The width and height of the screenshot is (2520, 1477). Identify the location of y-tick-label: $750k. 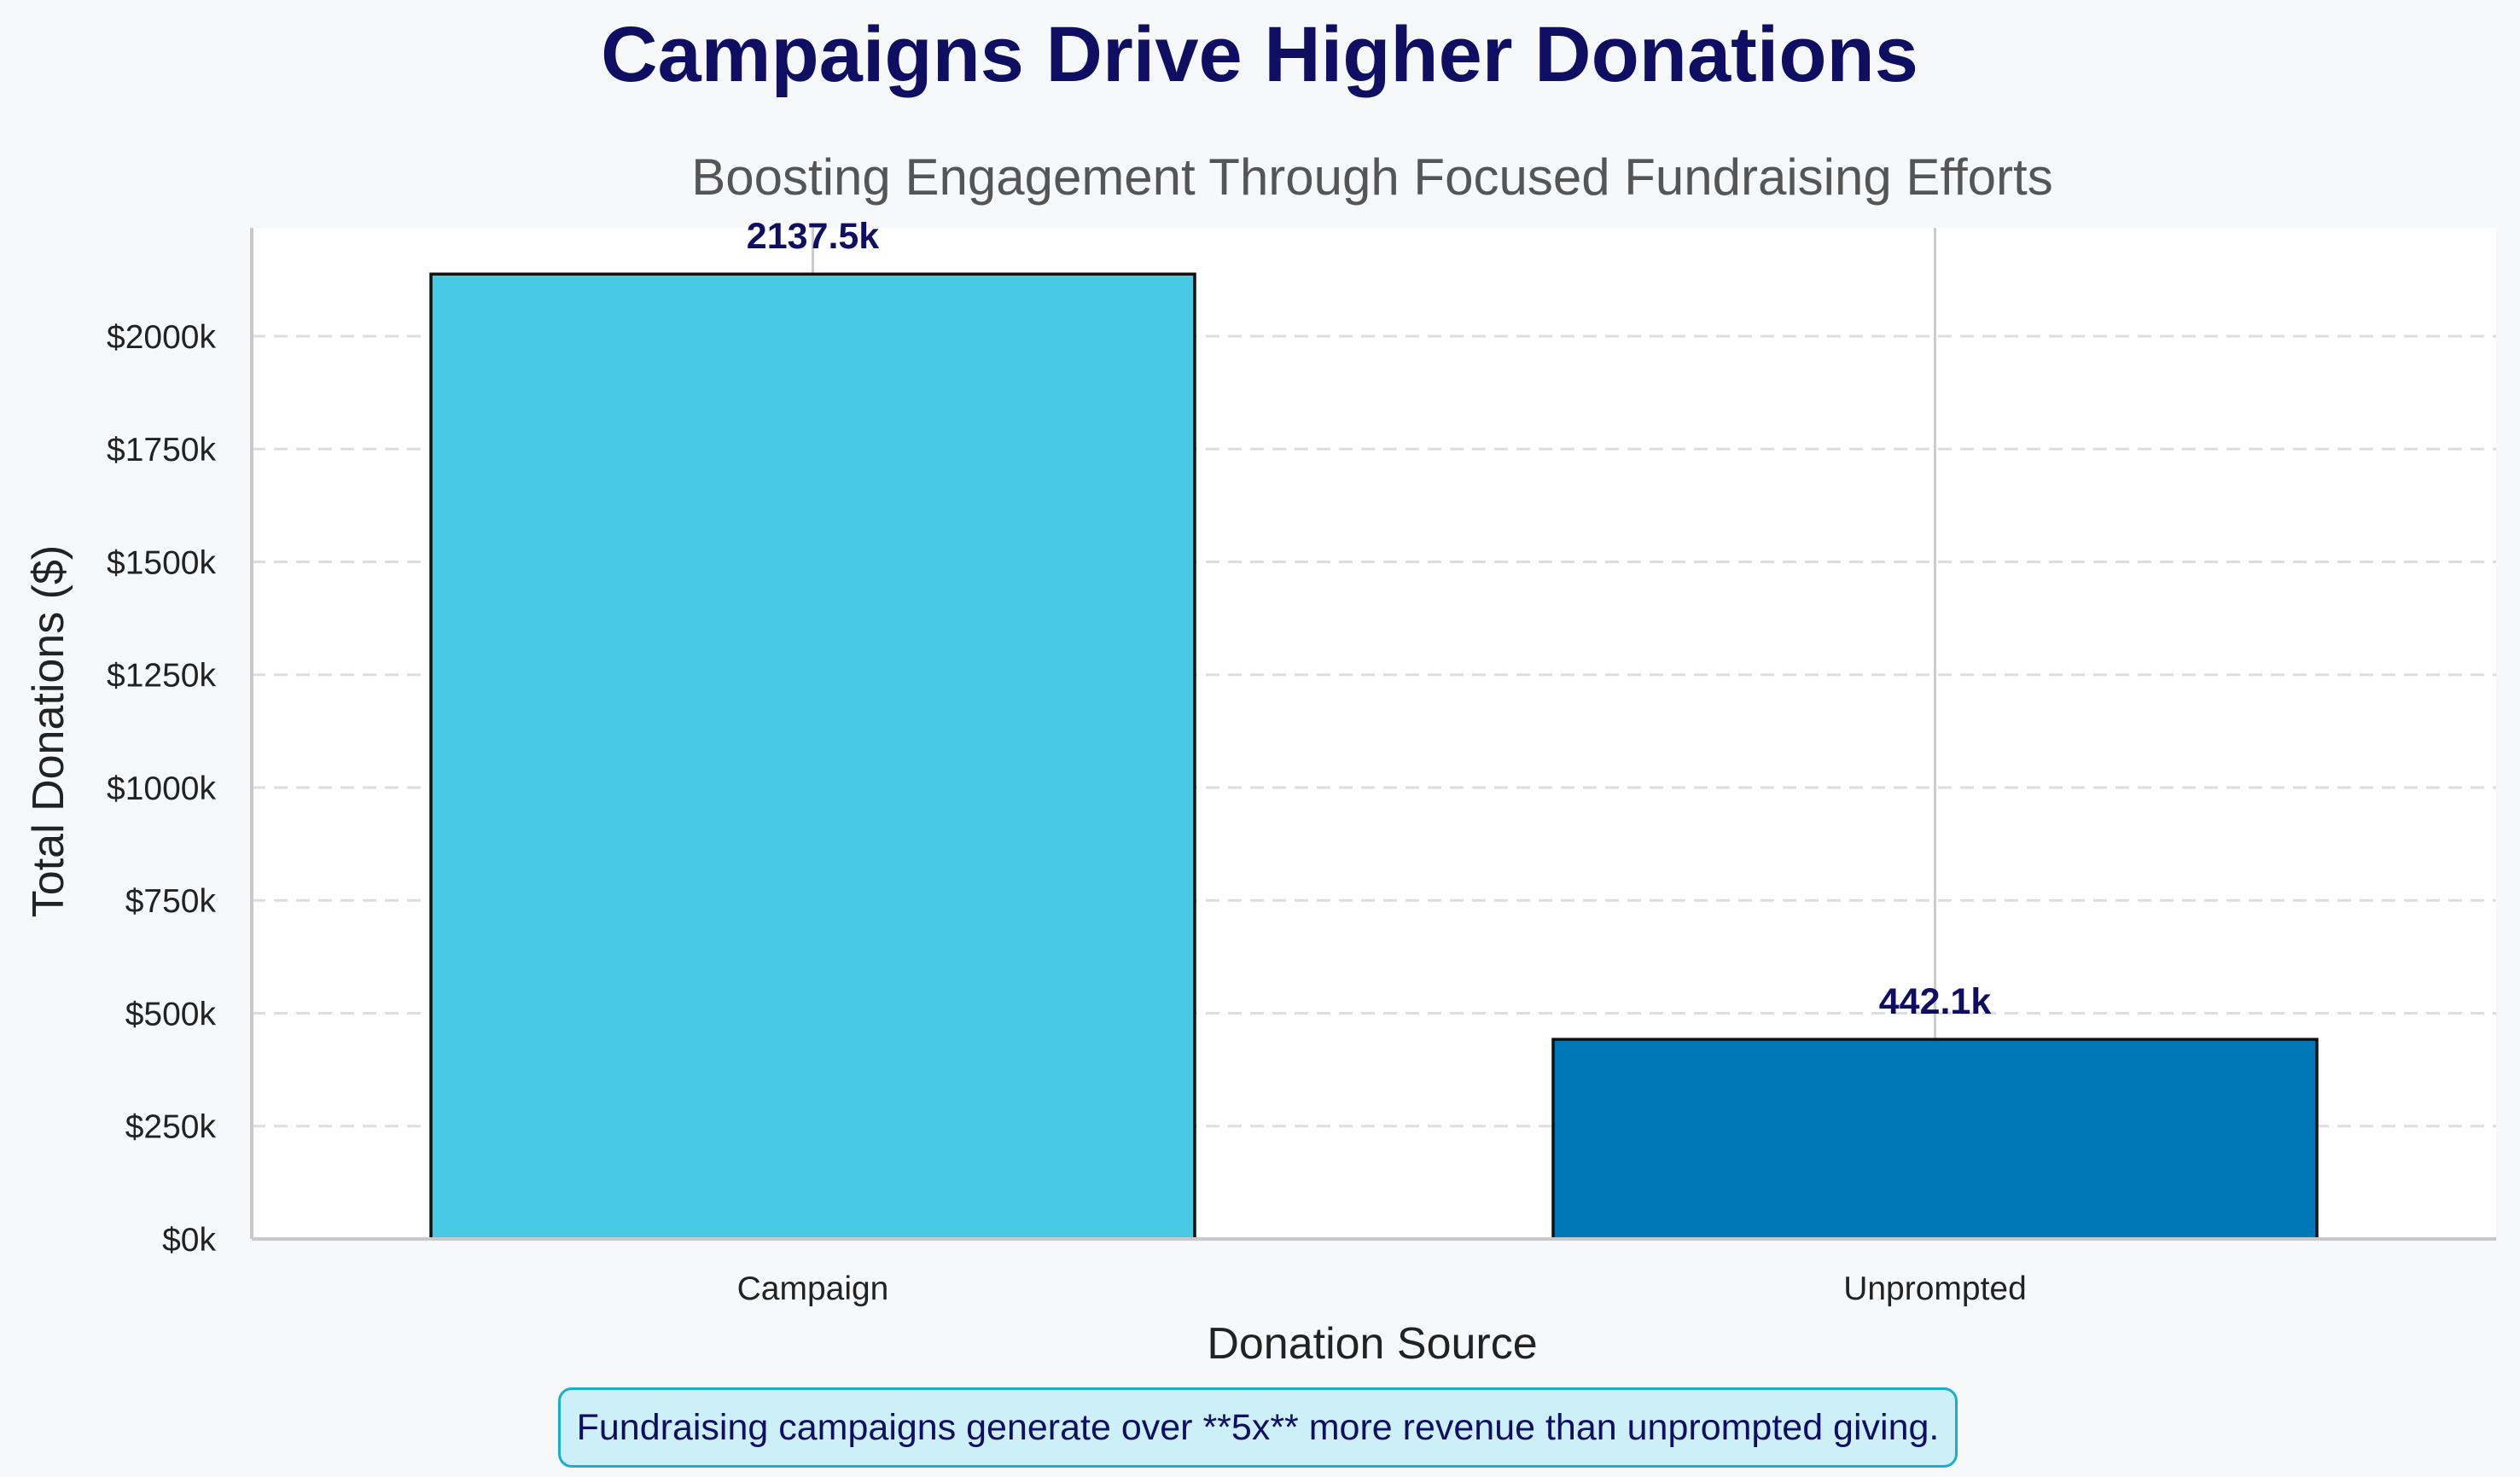
(171, 901).